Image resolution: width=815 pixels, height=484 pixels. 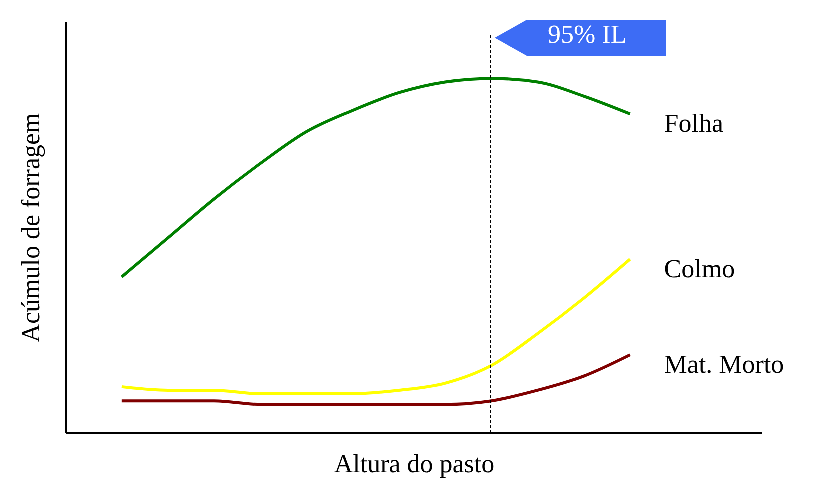 What do you see at coordinates (724, 365) in the screenshot?
I see `series-label: Mat. Morto` at bounding box center [724, 365].